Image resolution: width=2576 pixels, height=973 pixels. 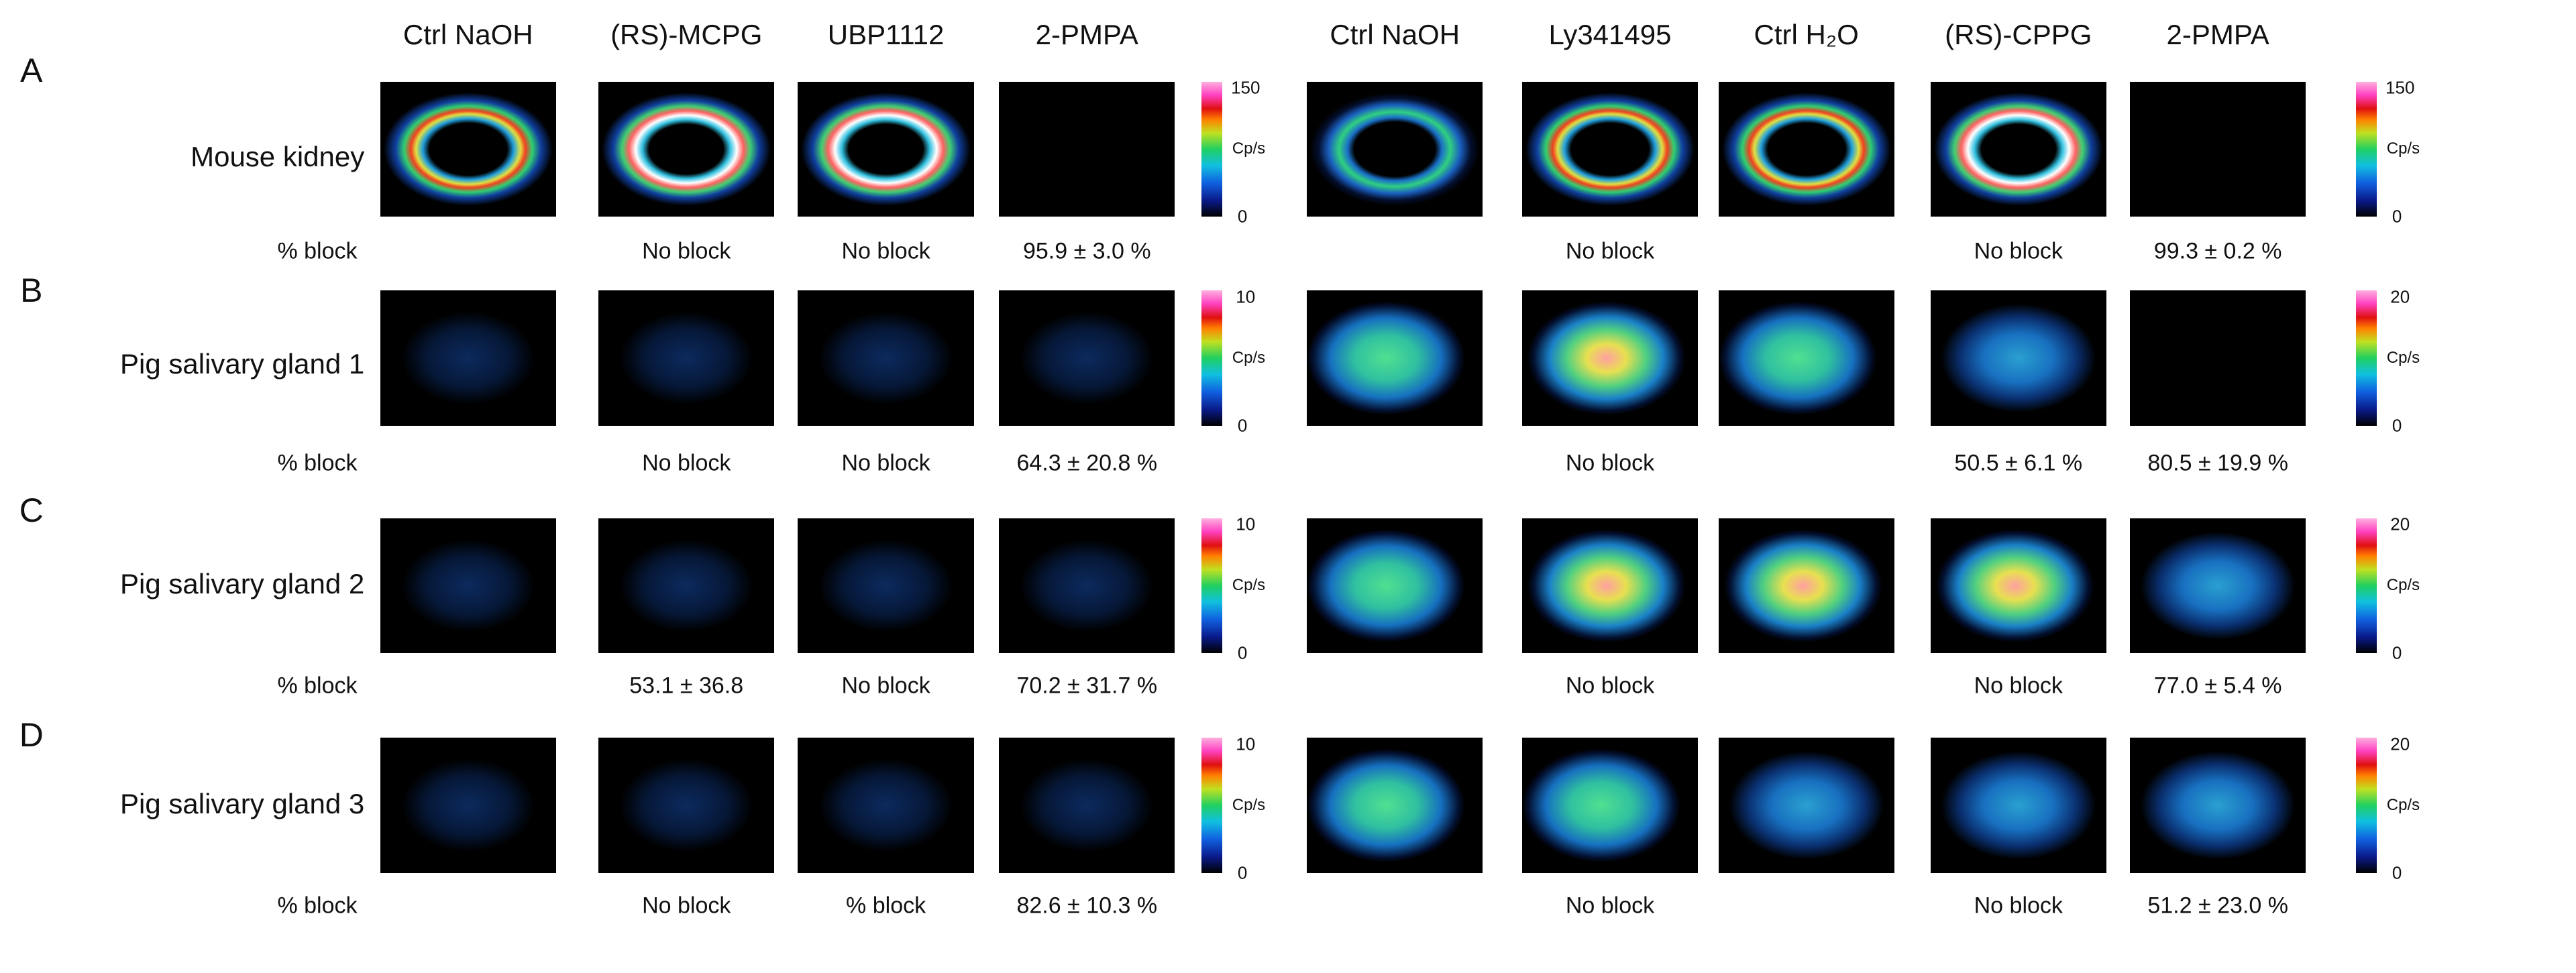 I want to click on block-value: 99.3 ± 0.2 %, so click(x=2217, y=251).